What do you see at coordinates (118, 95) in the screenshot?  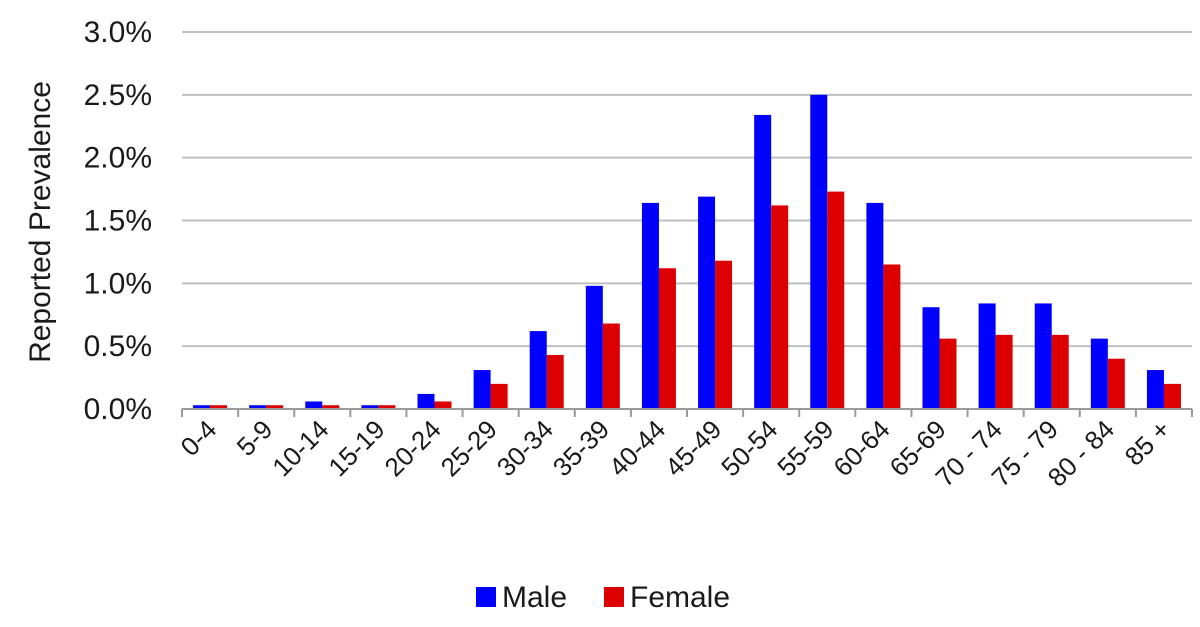 I see `y-tick-label: 2.5%` at bounding box center [118, 95].